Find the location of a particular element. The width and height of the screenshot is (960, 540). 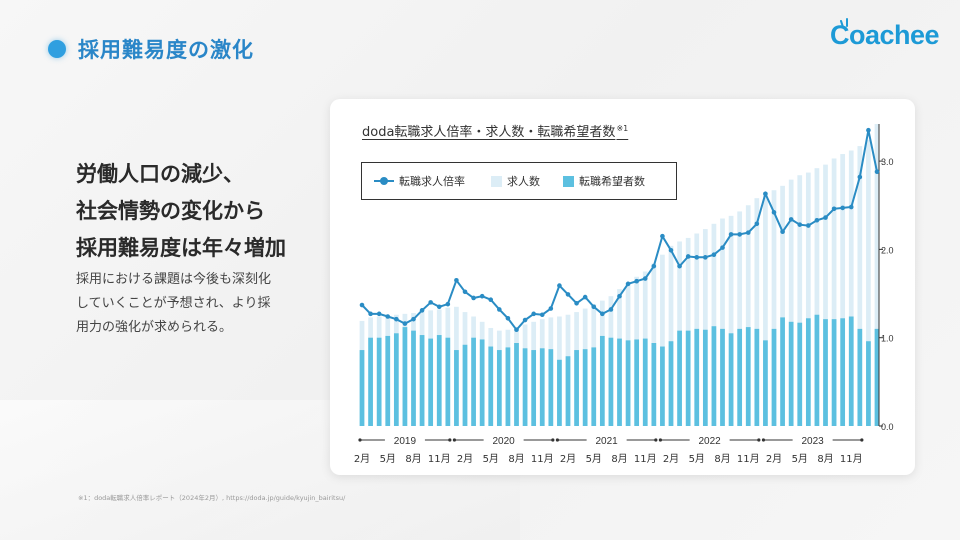

x-year-label: 2023 is located at coordinates (813, 441).